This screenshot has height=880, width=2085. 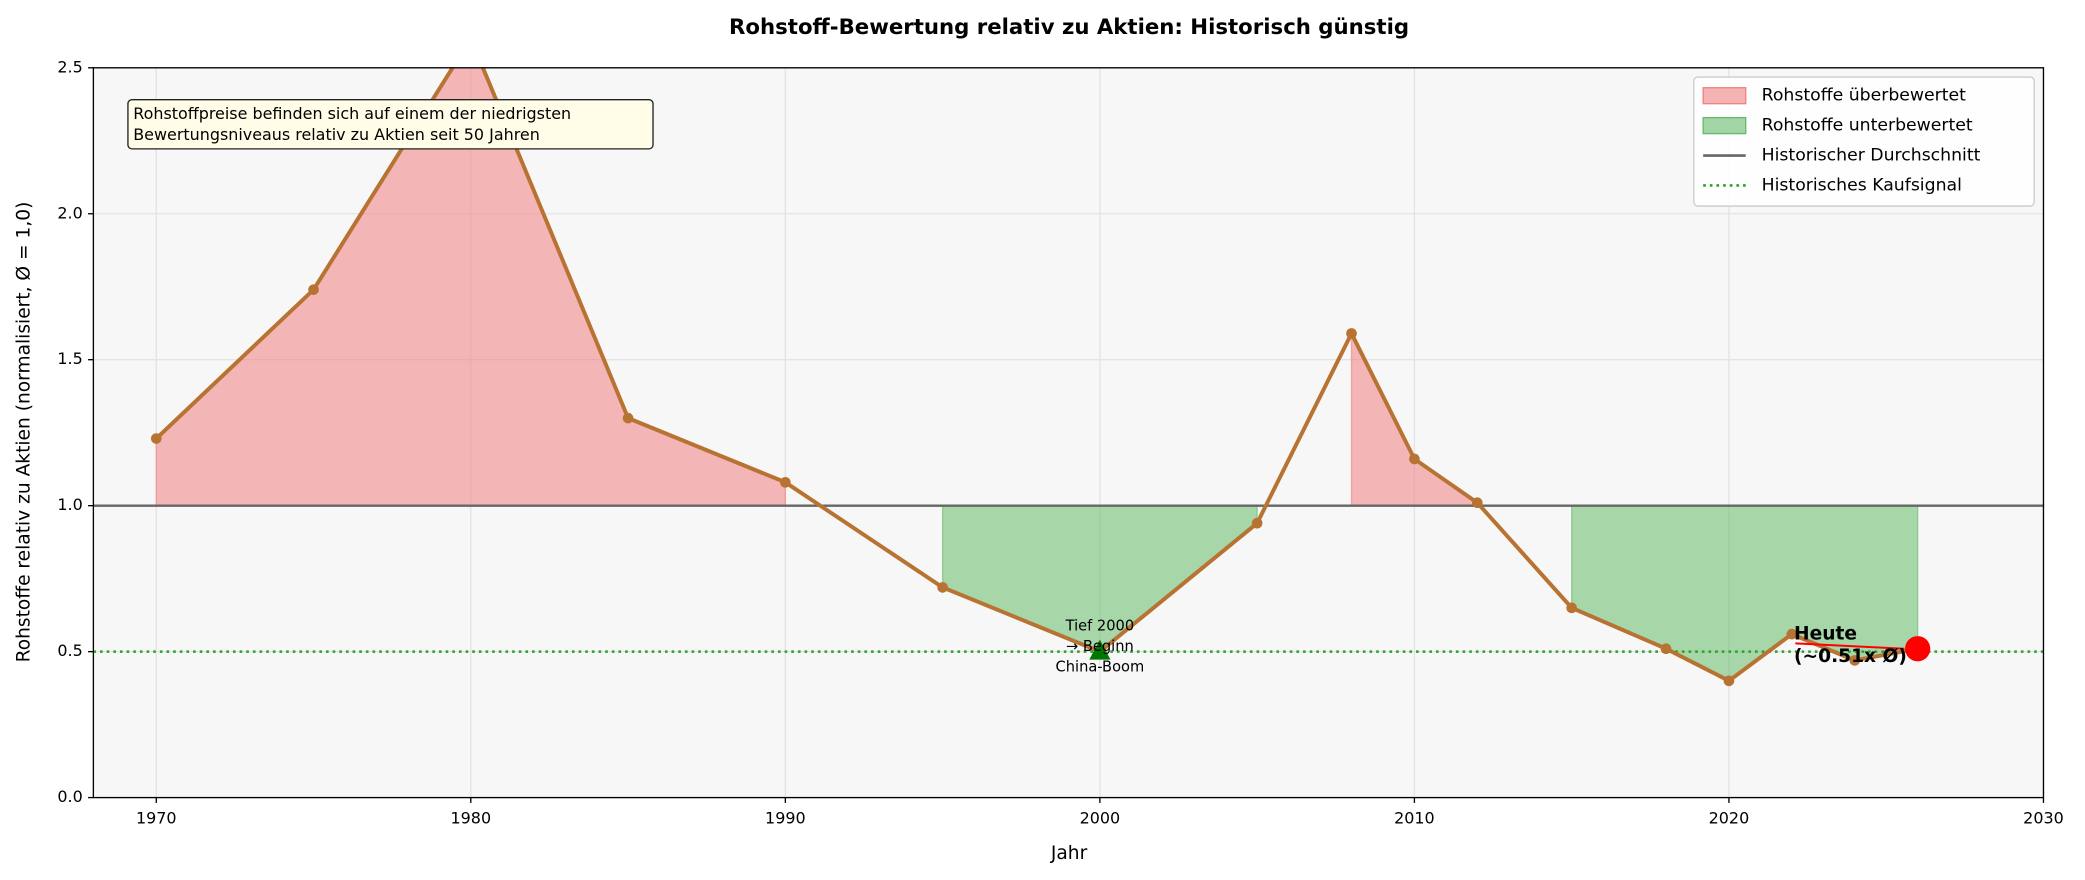 I want to click on x-tick-label: 2030, so click(x=2043, y=817).